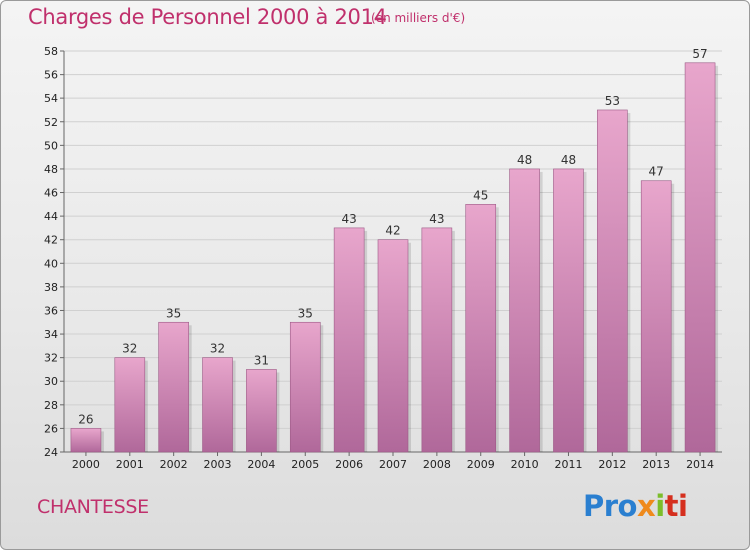  Describe the element at coordinates (51, 405) in the screenshot. I see `y-tick-label: 28` at that location.